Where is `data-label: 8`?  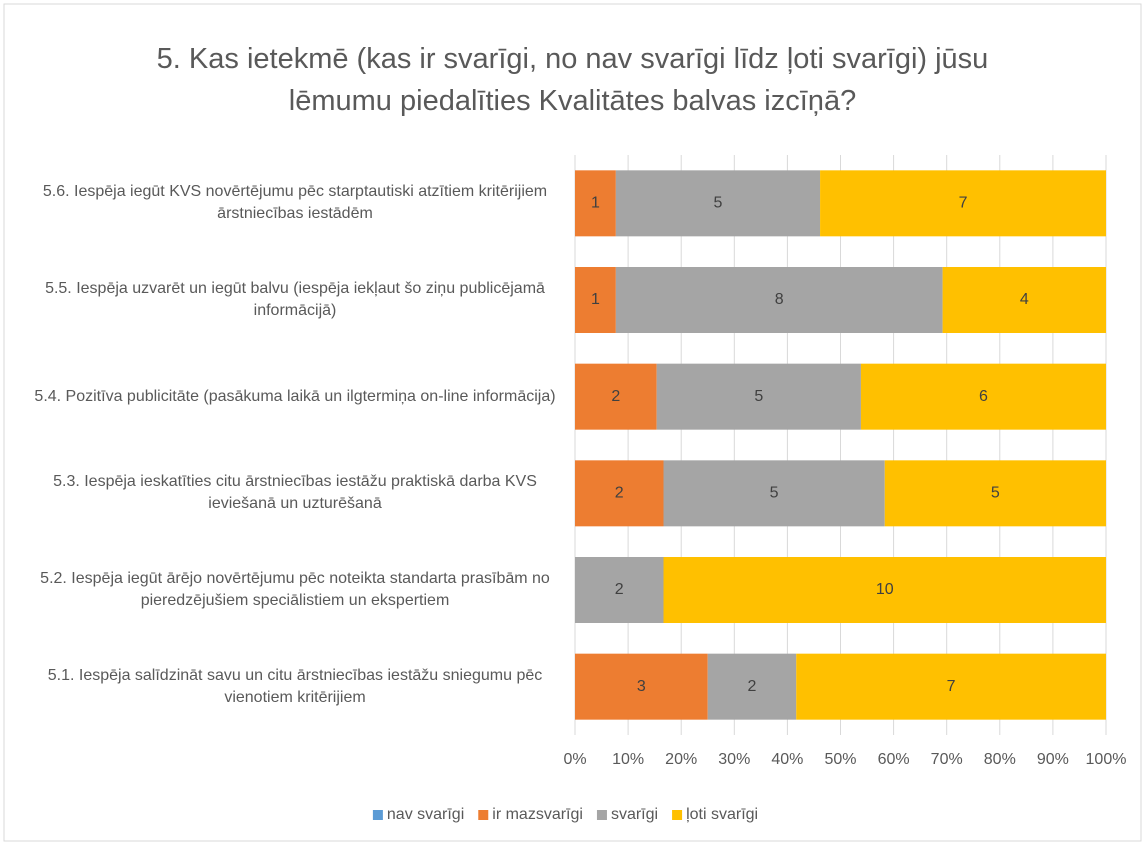
data-label: 8 is located at coordinates (779, 299).